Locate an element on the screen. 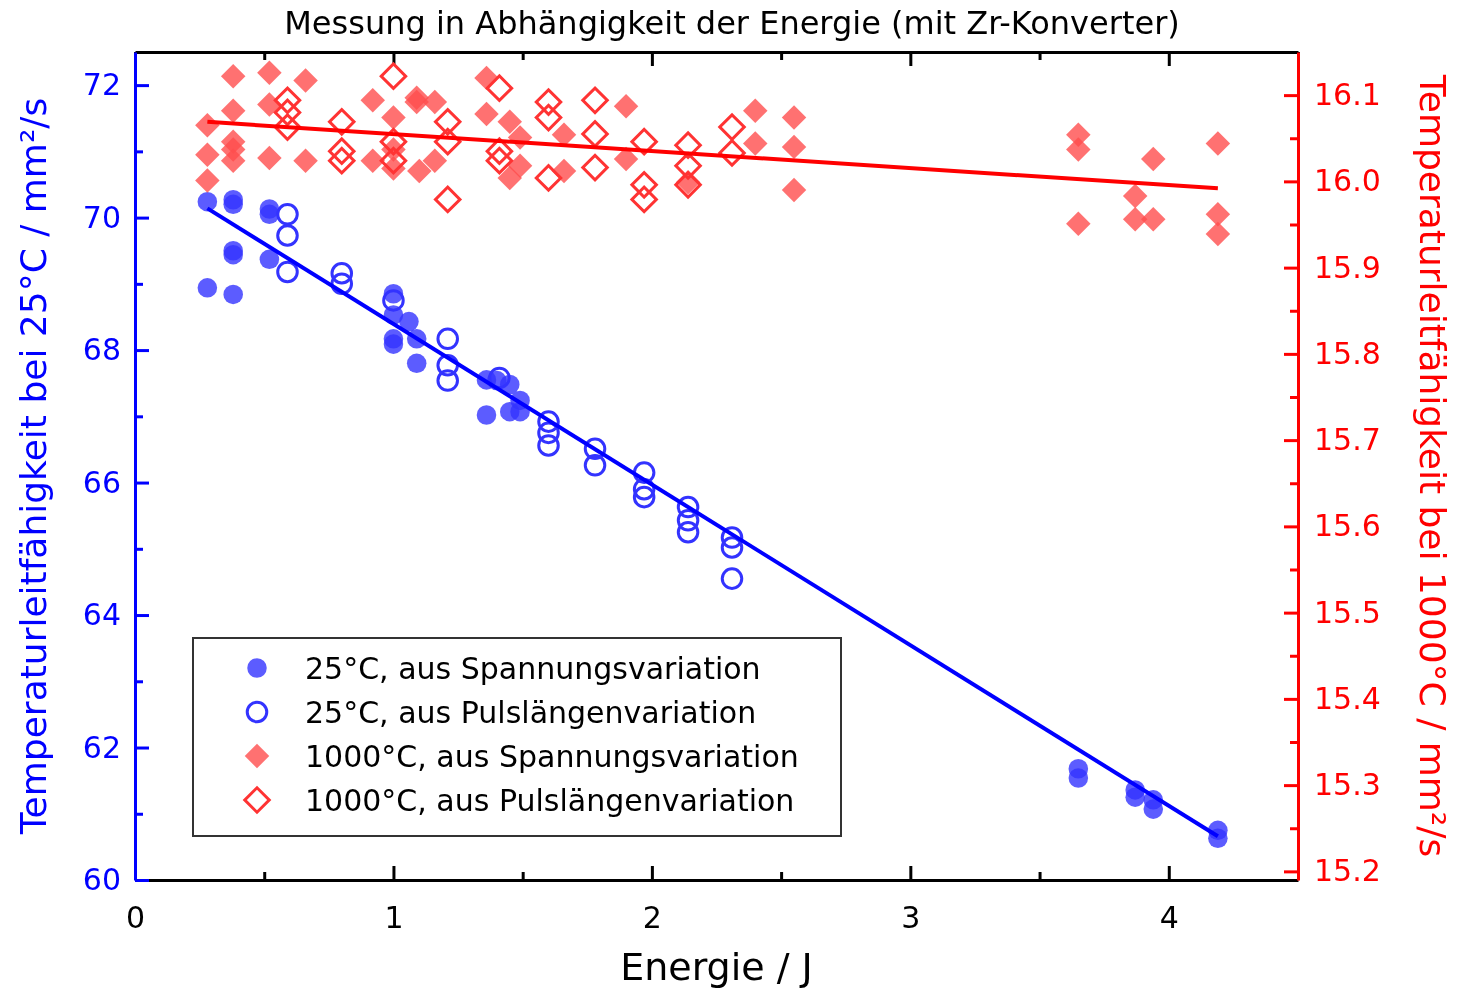 The height and width of the screenshot is (988, 1464). y2-tick-label: 15.2 is located at coordinates (1347, 871).